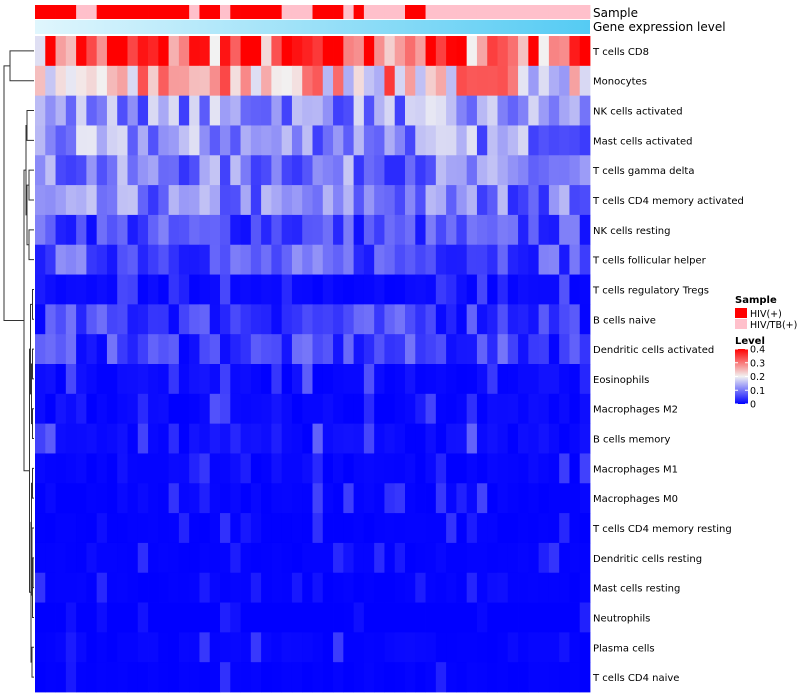 This screenshot has width=800, height=700. Describe the element at coordinates (33, 424) in the screenshot. I see `dendrogram-branch` at that location.